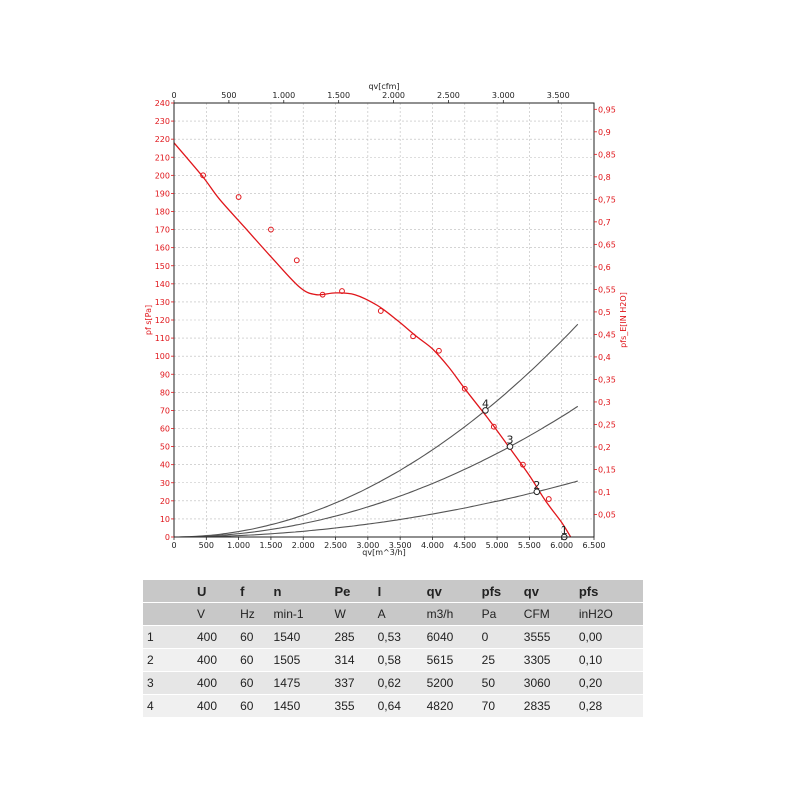  Describe the element at coordinates (594, 545) in the screenshot. I see `x-tick-label: 6.500` at that location.